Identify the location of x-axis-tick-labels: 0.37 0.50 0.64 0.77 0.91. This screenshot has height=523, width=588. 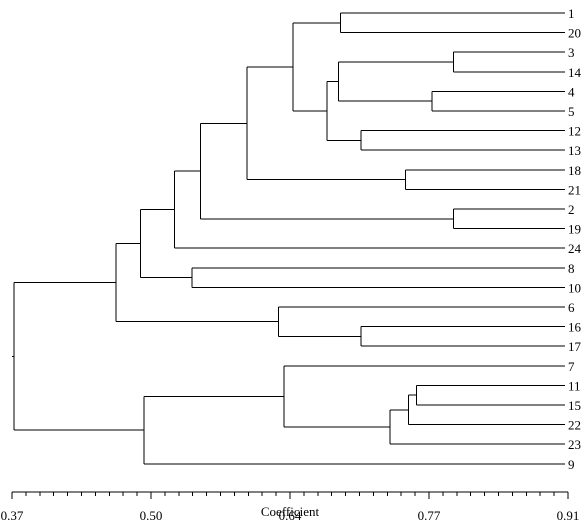
(290, 515).